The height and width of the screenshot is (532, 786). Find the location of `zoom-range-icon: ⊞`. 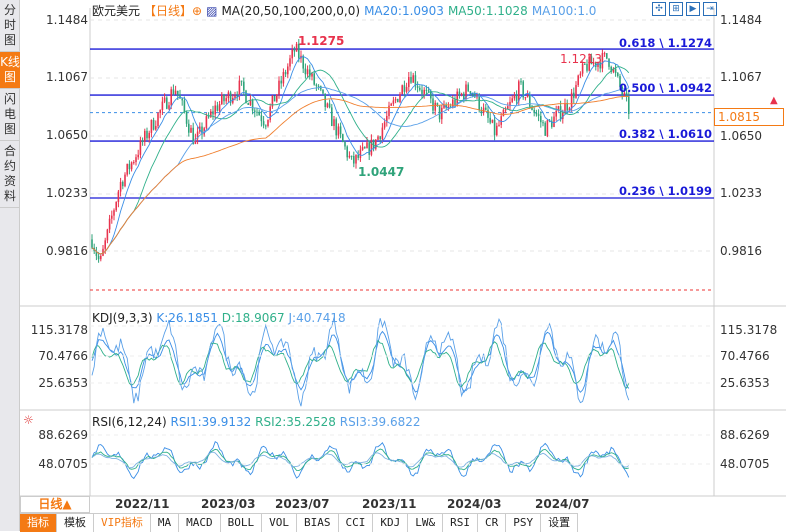

zoom-range-icon: ⊞ is located at coordinates (676, 9).